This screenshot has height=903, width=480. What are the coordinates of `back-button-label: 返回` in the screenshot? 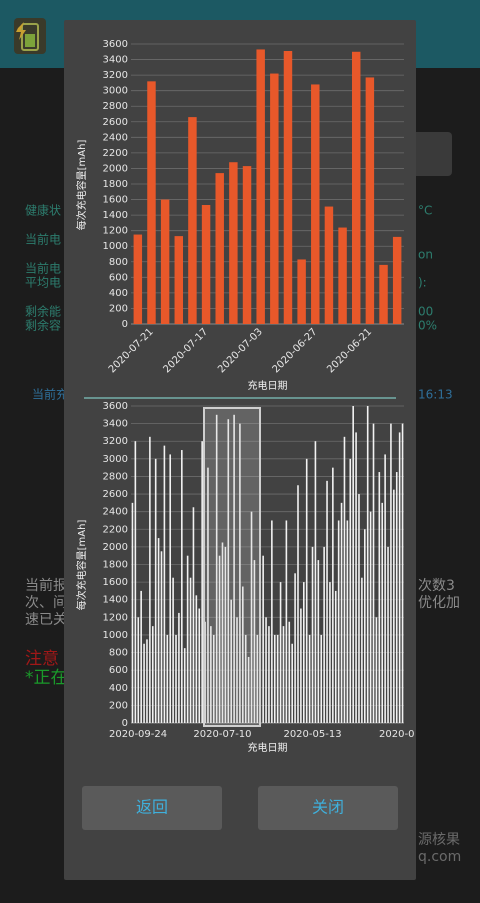 It's located at (152, 807).